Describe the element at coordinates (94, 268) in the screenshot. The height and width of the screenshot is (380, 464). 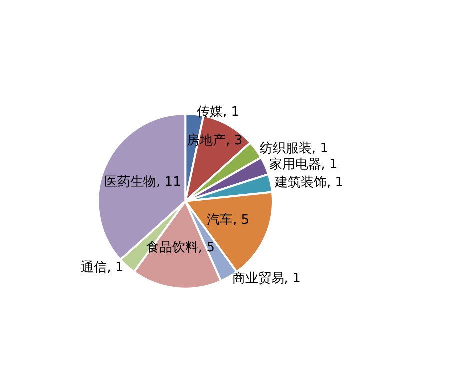
I see `slice-label: 通信` at that location.